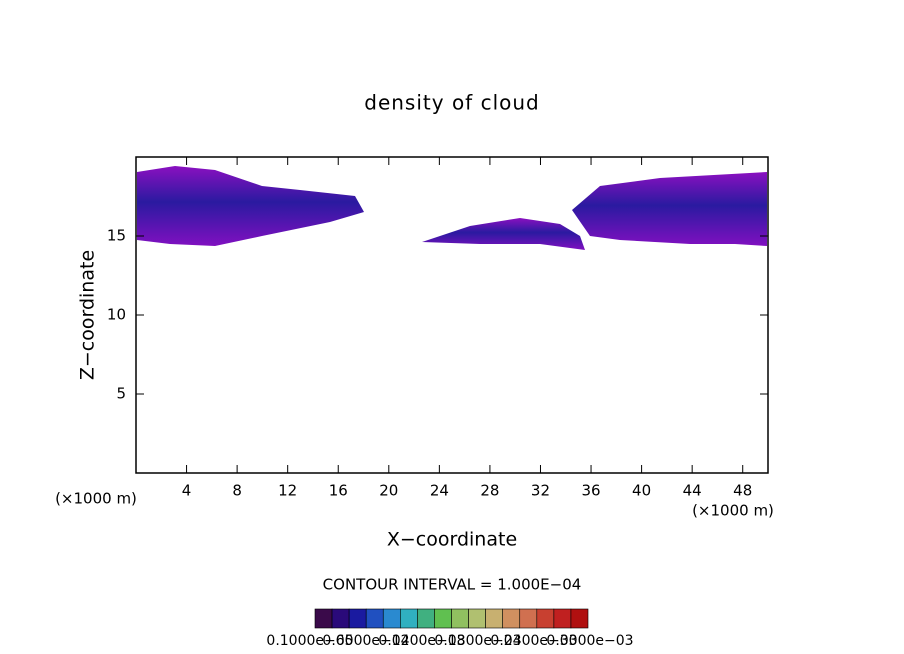 The width and height of the screenshot is (904, 654). I want to click on x-tick-label: 28, so click(489, 491).